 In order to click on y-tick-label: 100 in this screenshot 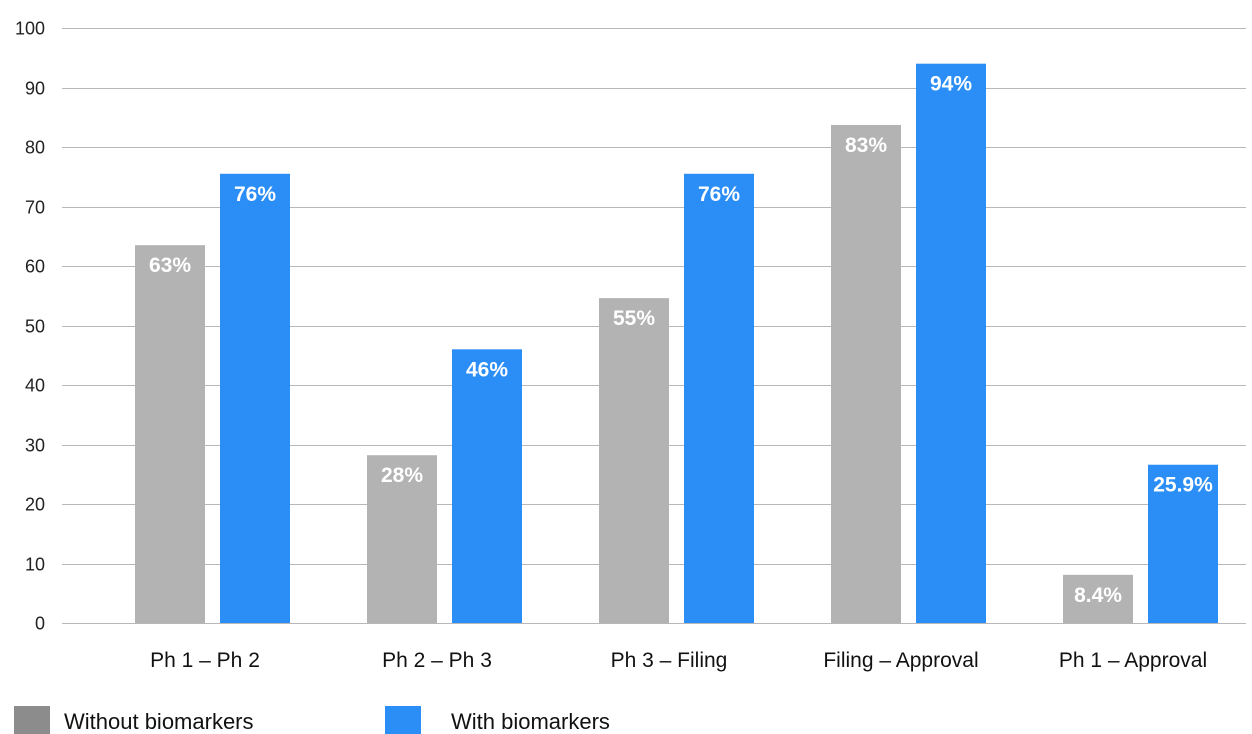, I will do `click(30, 29)`.